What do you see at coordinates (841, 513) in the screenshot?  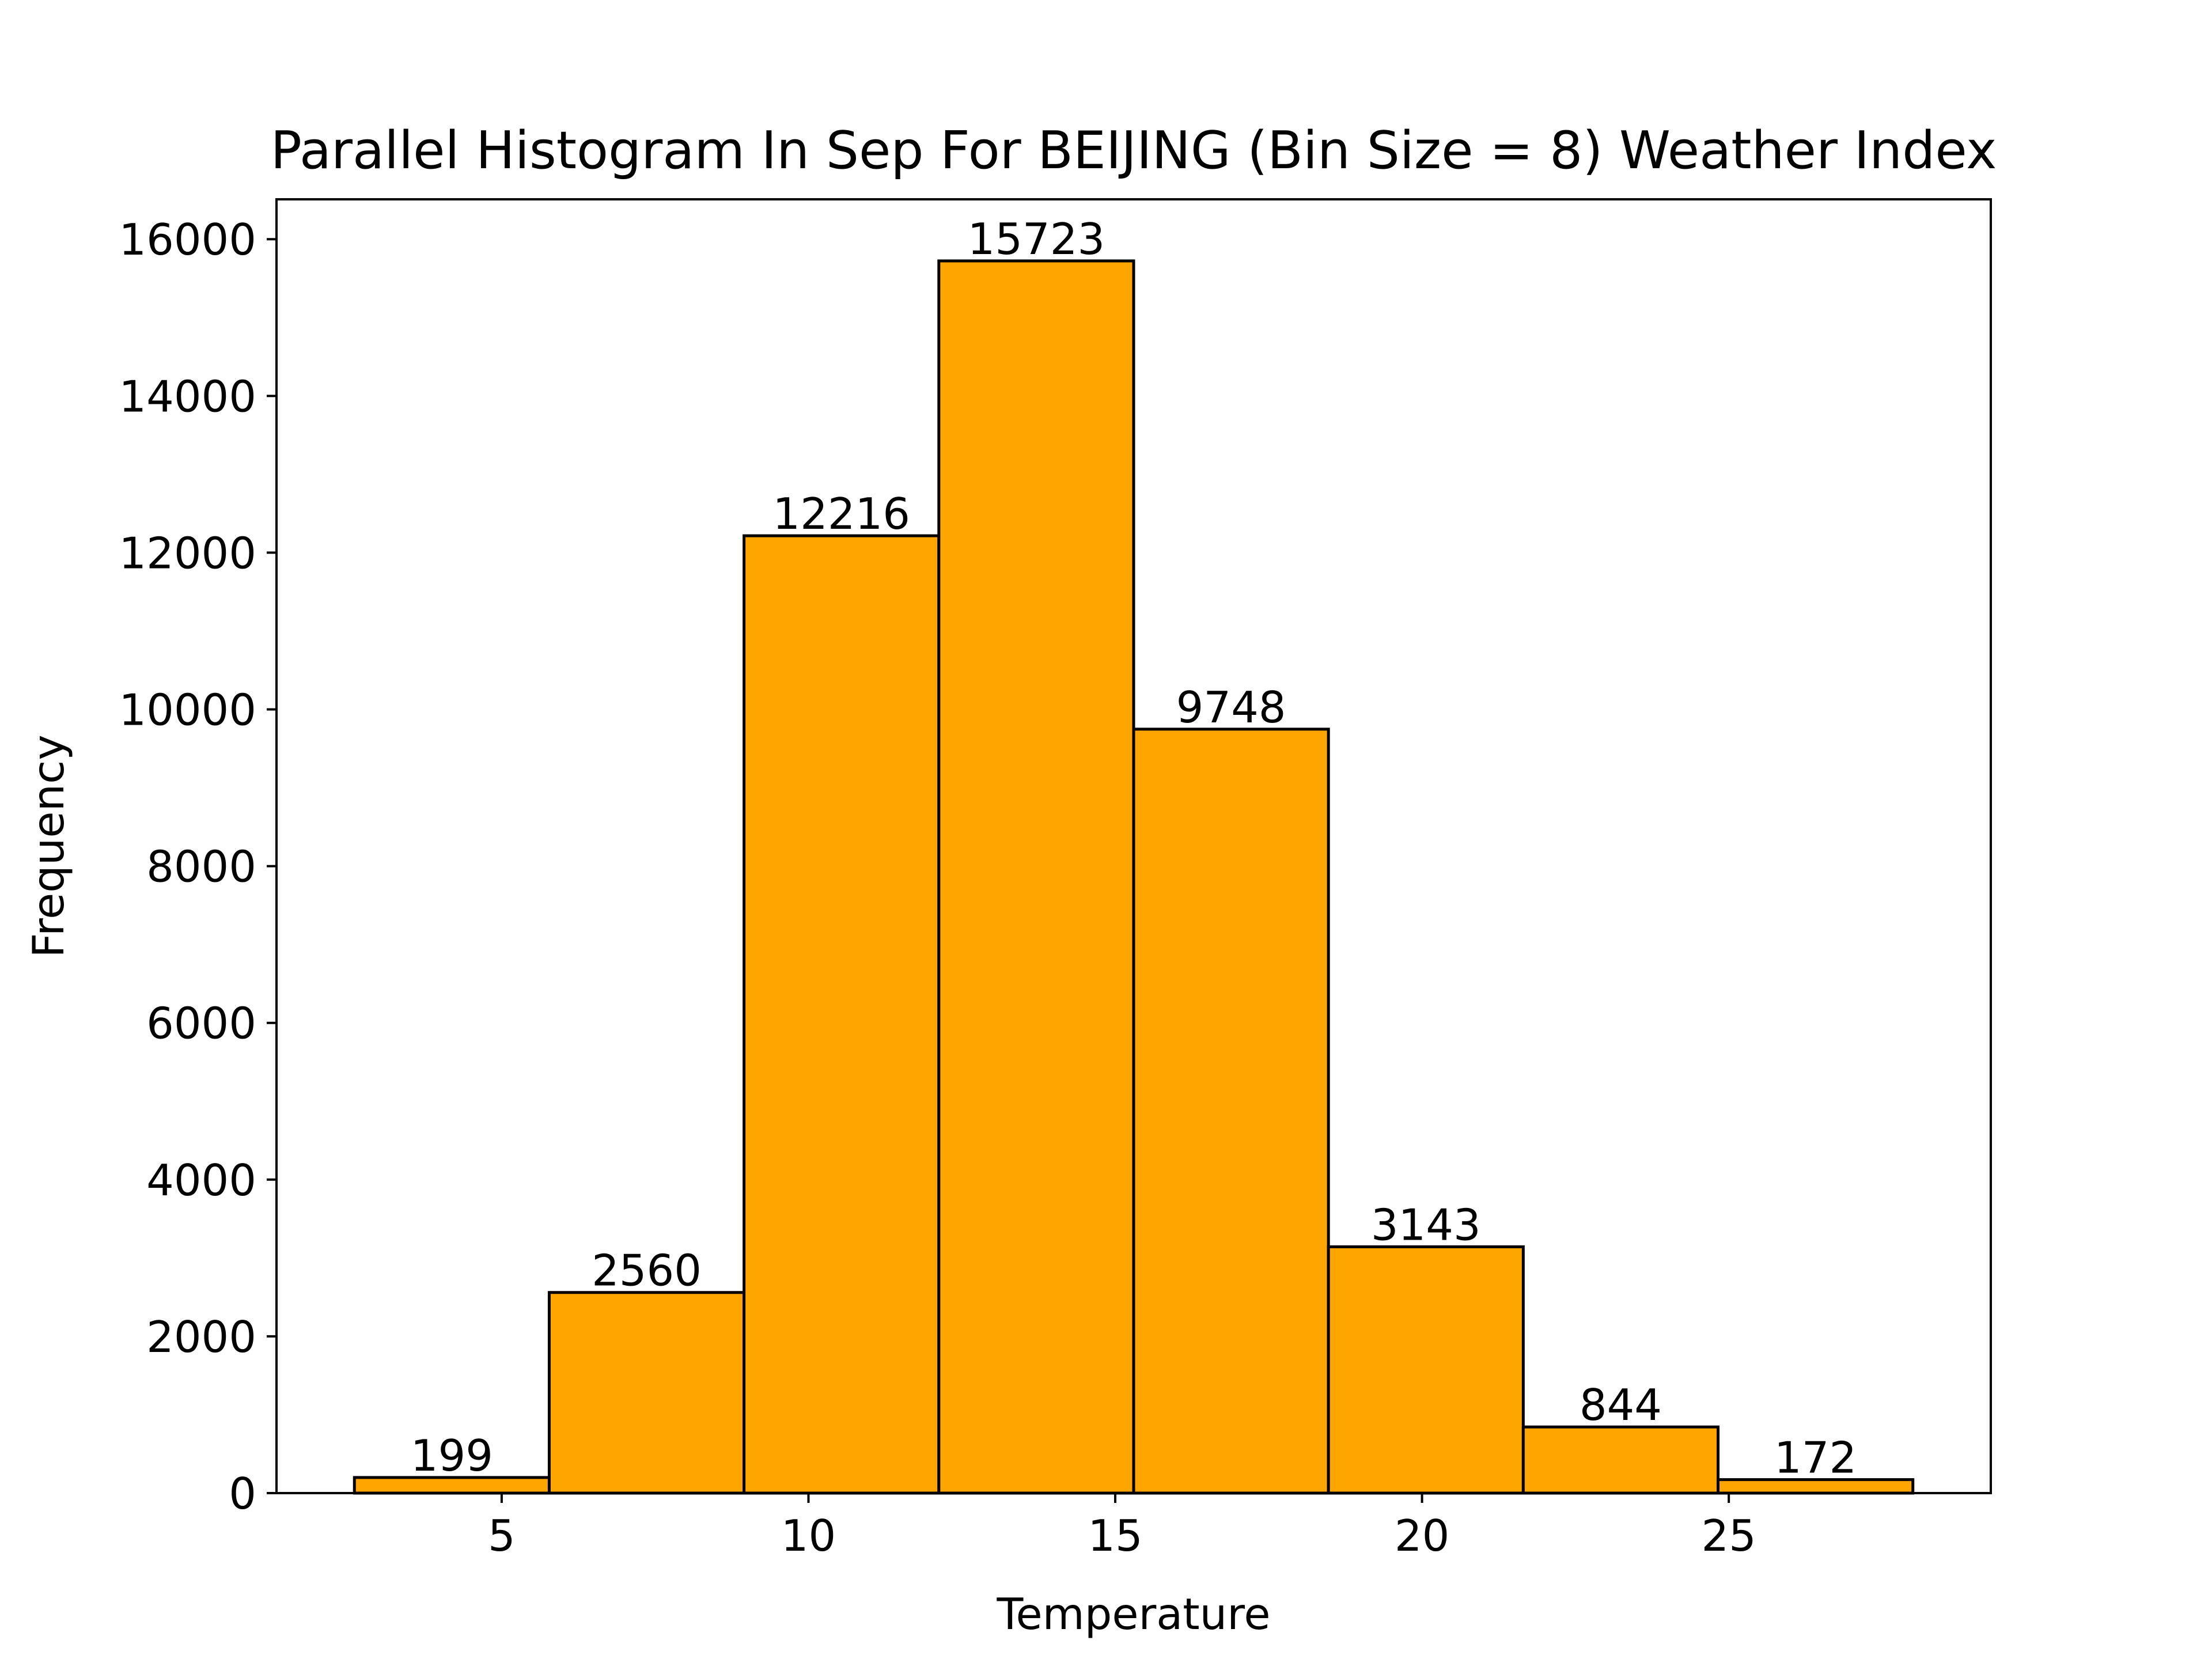 I see `bar-value-label: 12216` at bounding box center [841, 513].